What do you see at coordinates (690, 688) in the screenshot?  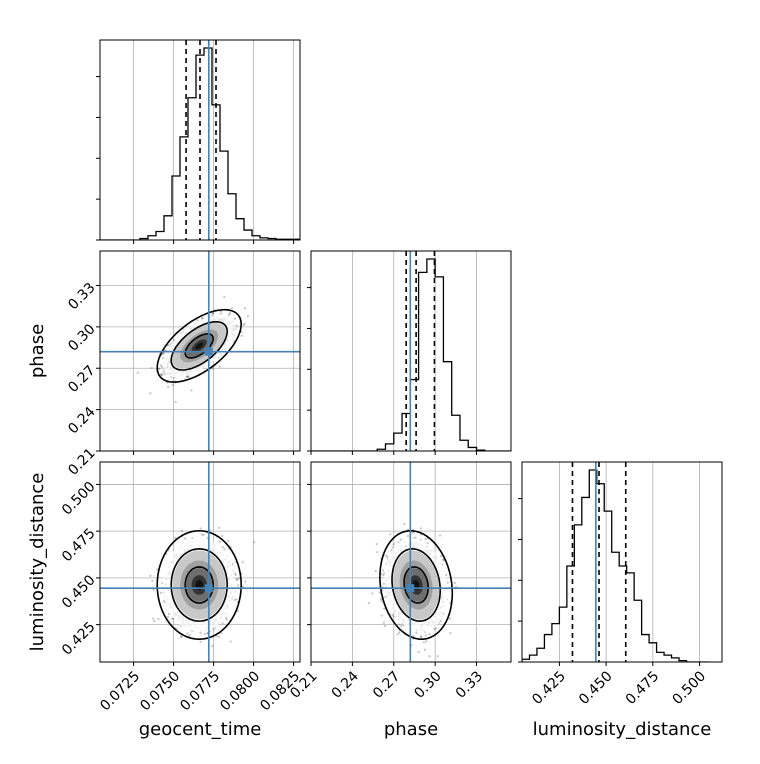 I see `x-tick-label: 0.500` at bounding box center [690, 688].